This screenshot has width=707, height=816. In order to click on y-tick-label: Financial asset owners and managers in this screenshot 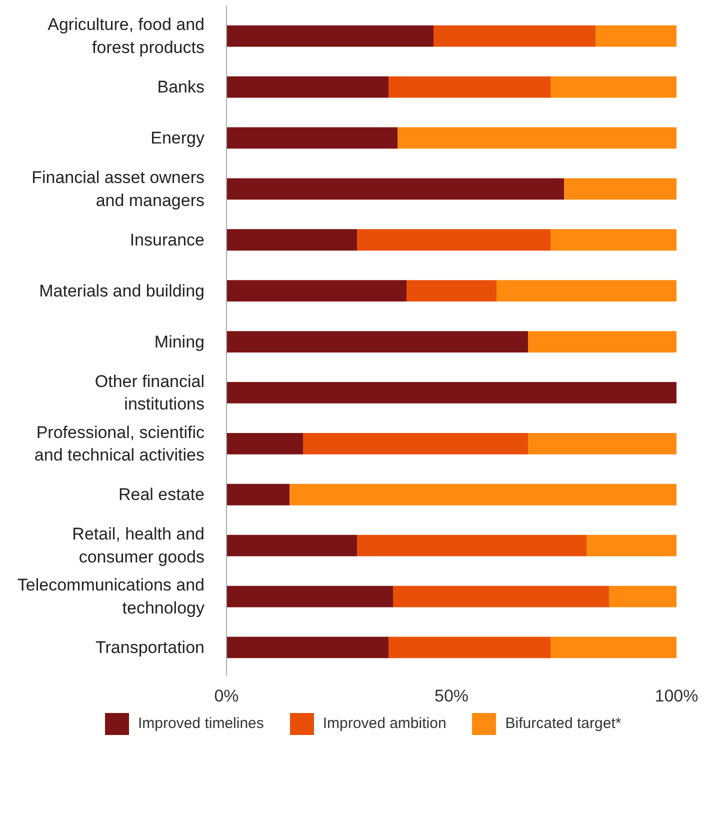, I will do `click(118, 189)`.